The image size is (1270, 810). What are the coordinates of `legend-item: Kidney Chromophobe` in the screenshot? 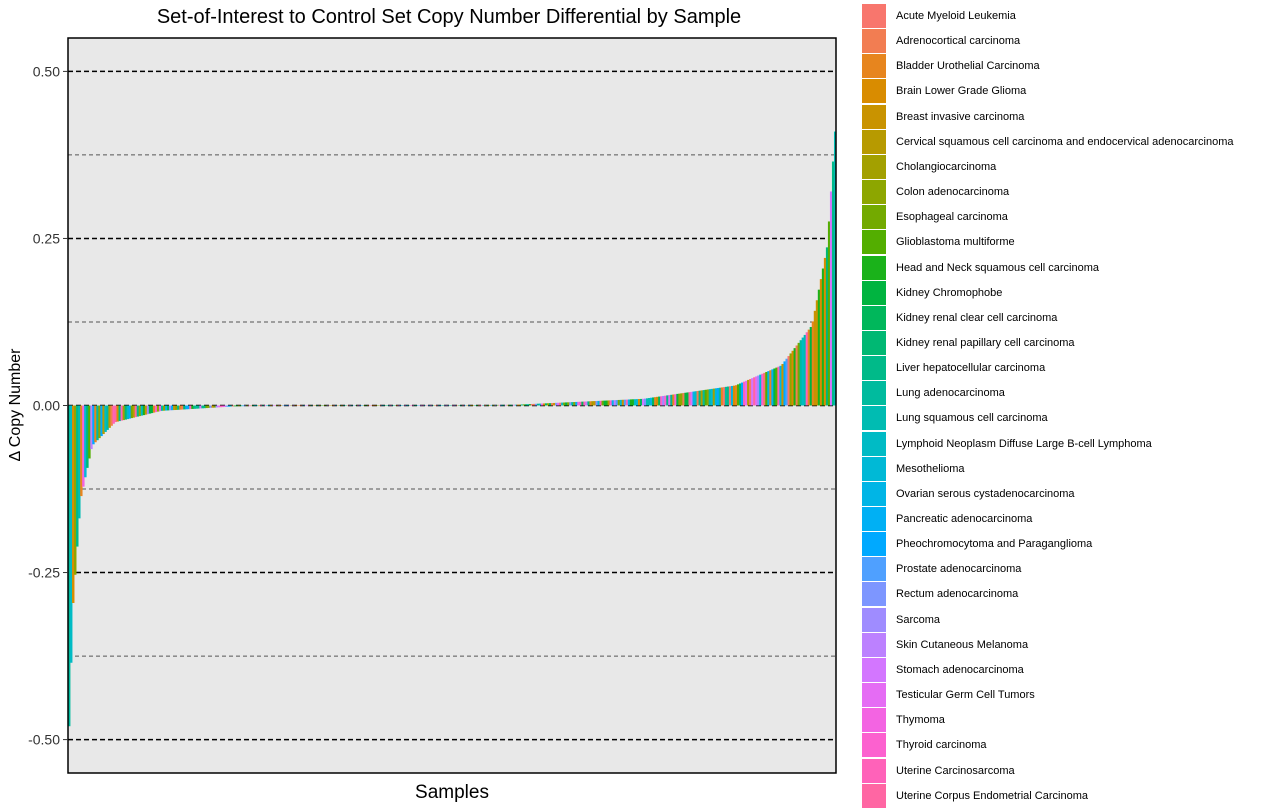 It's located at (1062, 293).